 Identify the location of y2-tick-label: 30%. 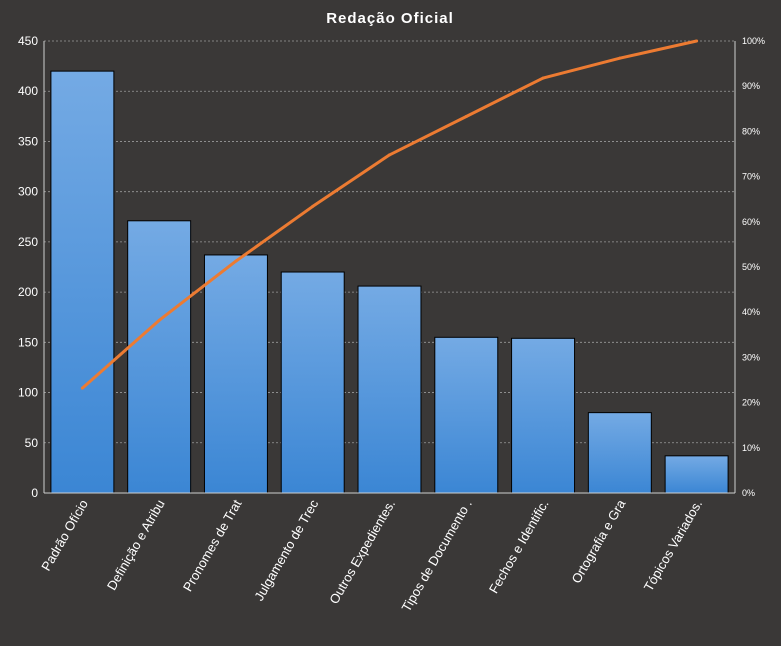
(751, 357).